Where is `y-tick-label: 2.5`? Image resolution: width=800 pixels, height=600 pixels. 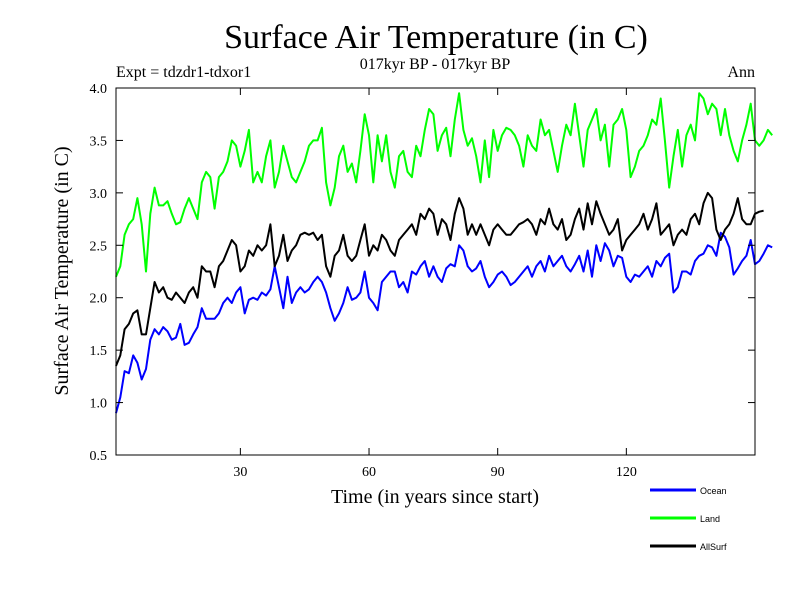
y-tick-label: 2.5 is located at coordinates (99, 246).